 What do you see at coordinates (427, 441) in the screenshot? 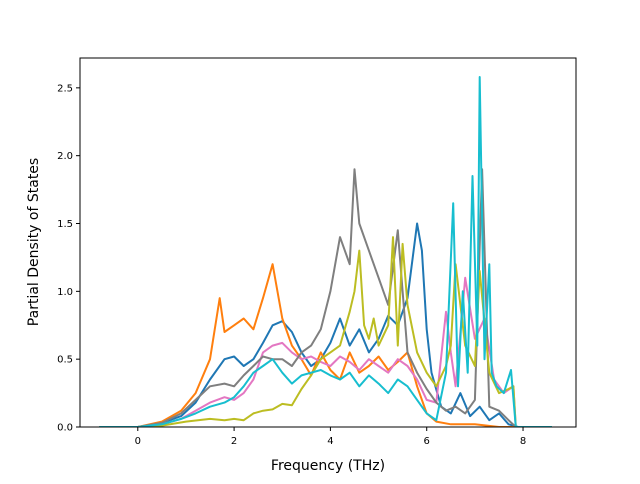
I see `x-tick-label: 6` at bounding box center [427, 441].